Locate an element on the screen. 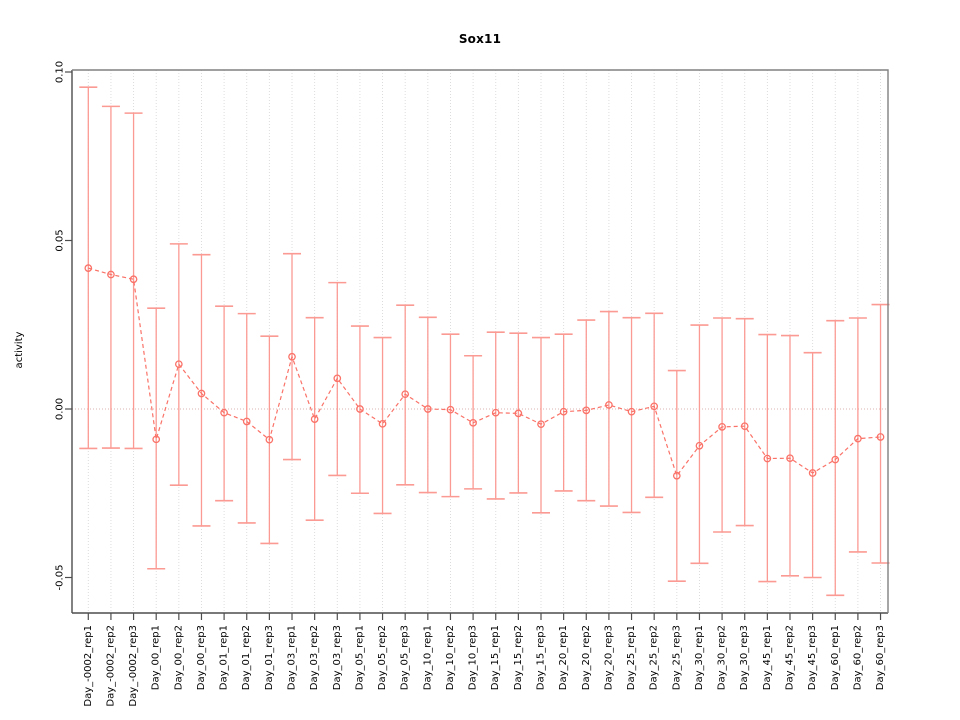  x-tick-label: Day_-0002_rep1 is located at coordinates (88, 666).